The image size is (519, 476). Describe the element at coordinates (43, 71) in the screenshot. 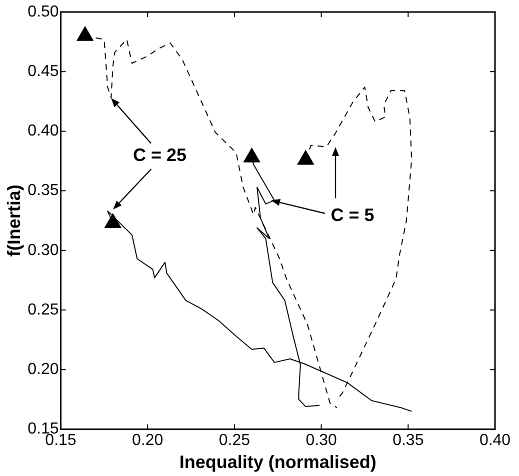

I see `y-tick-label: 0.45` at that location.